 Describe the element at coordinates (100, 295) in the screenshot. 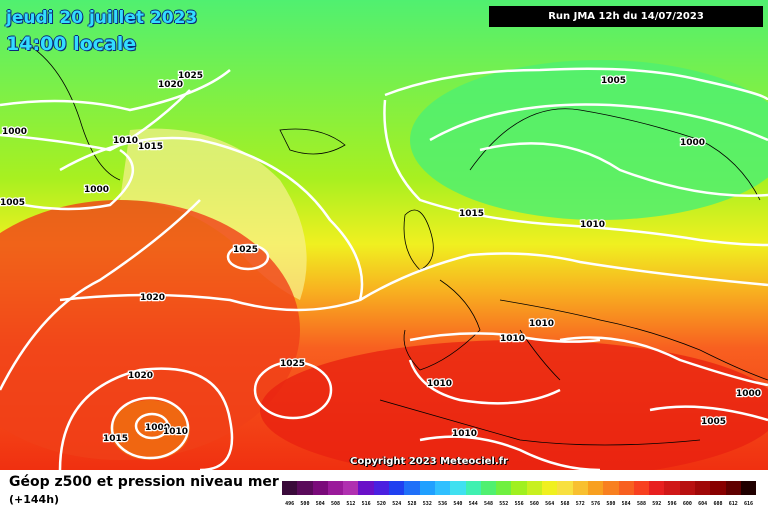

I see `isobar-1020-west` at that location.